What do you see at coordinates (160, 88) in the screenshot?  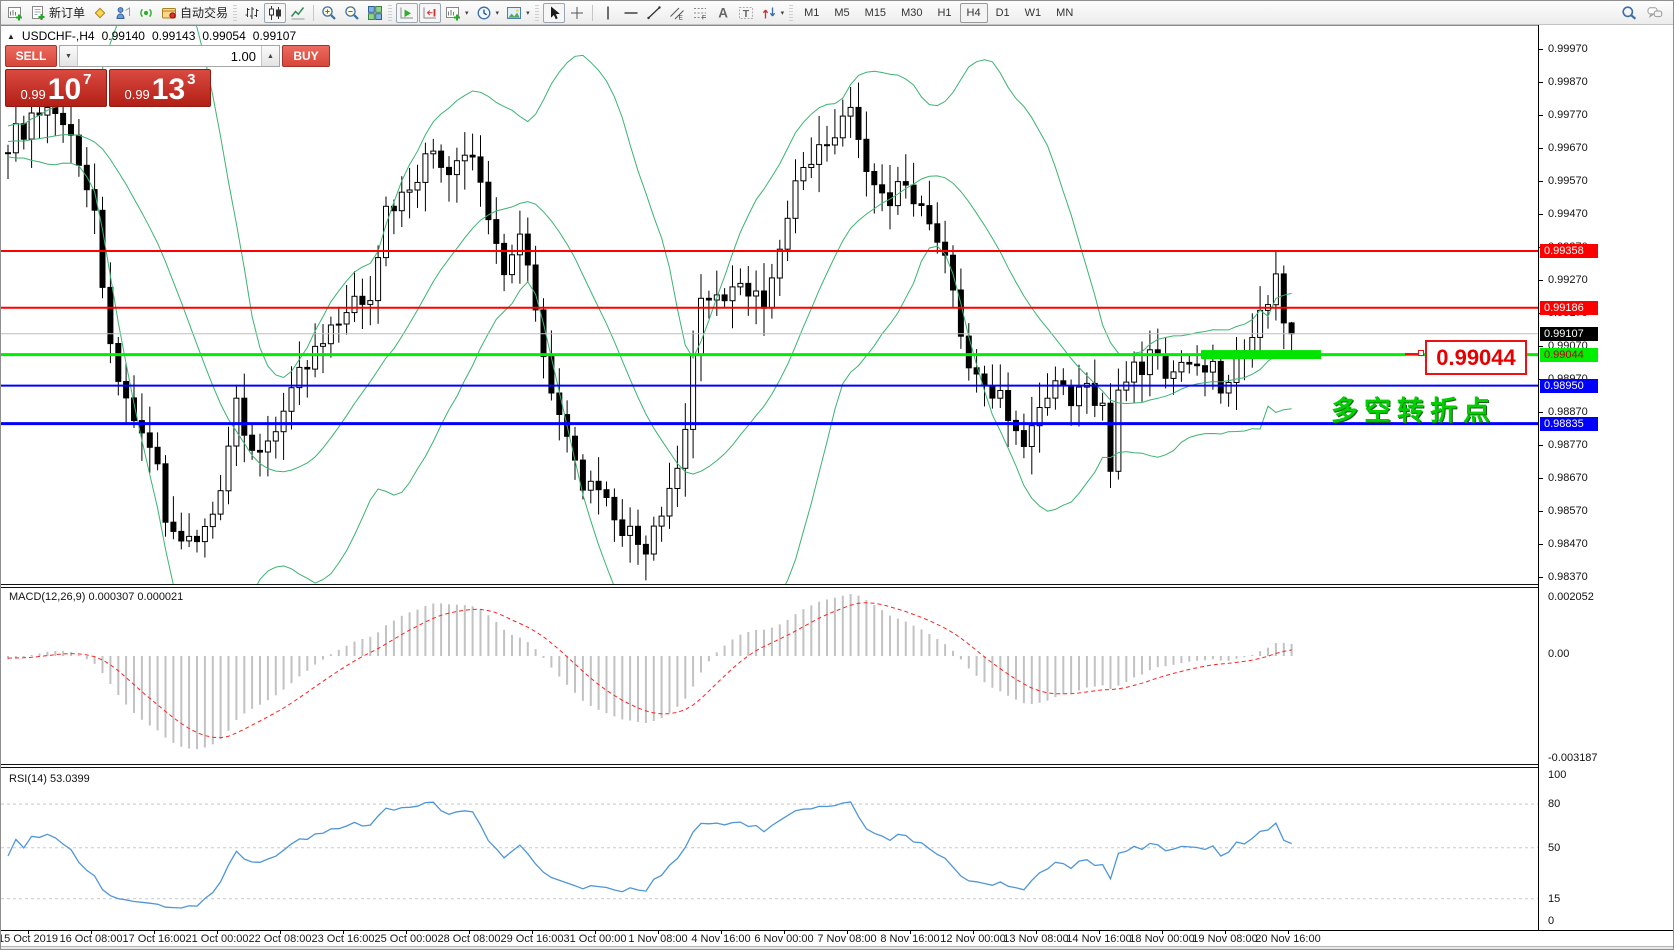 I see `buy-price-button: 0.99 13 3` at bounding box center [160, 88].